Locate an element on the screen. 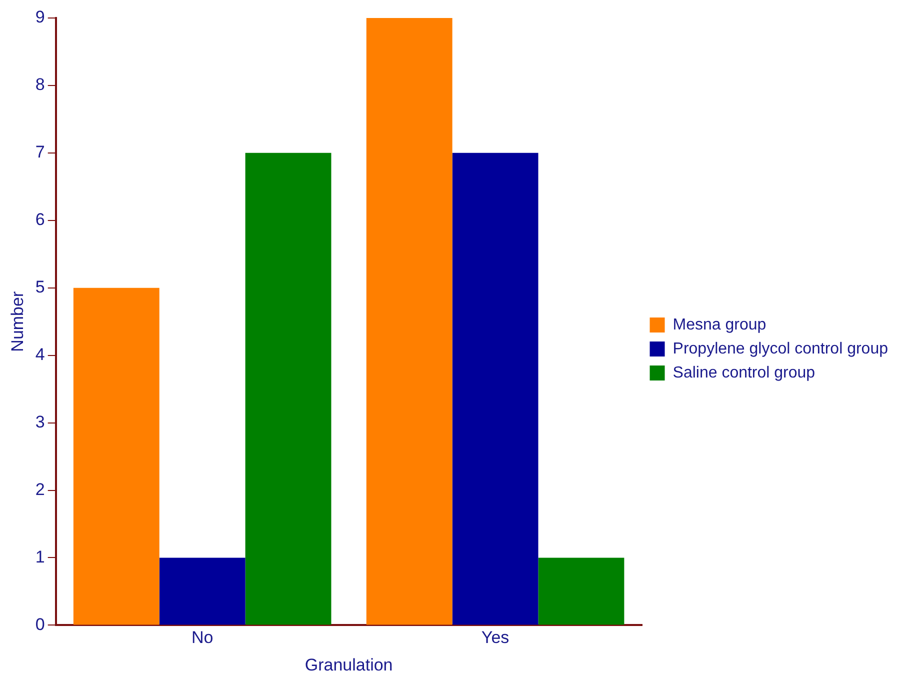 The image size is (922, 684). y-tick-label: 8 is located at coordinates (40, 84).